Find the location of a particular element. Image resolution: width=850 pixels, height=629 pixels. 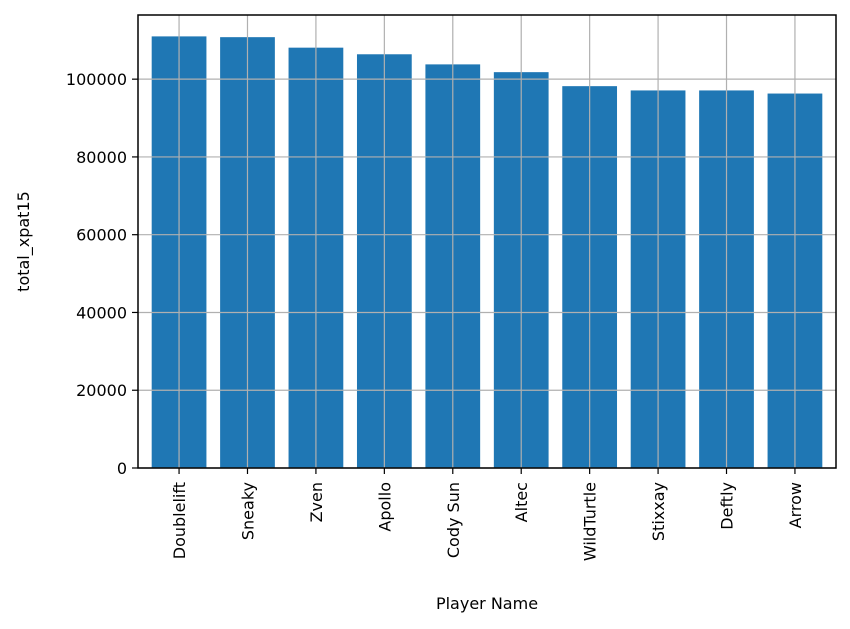

x-axis-label: Player Name is located at coordinates (487, 603).